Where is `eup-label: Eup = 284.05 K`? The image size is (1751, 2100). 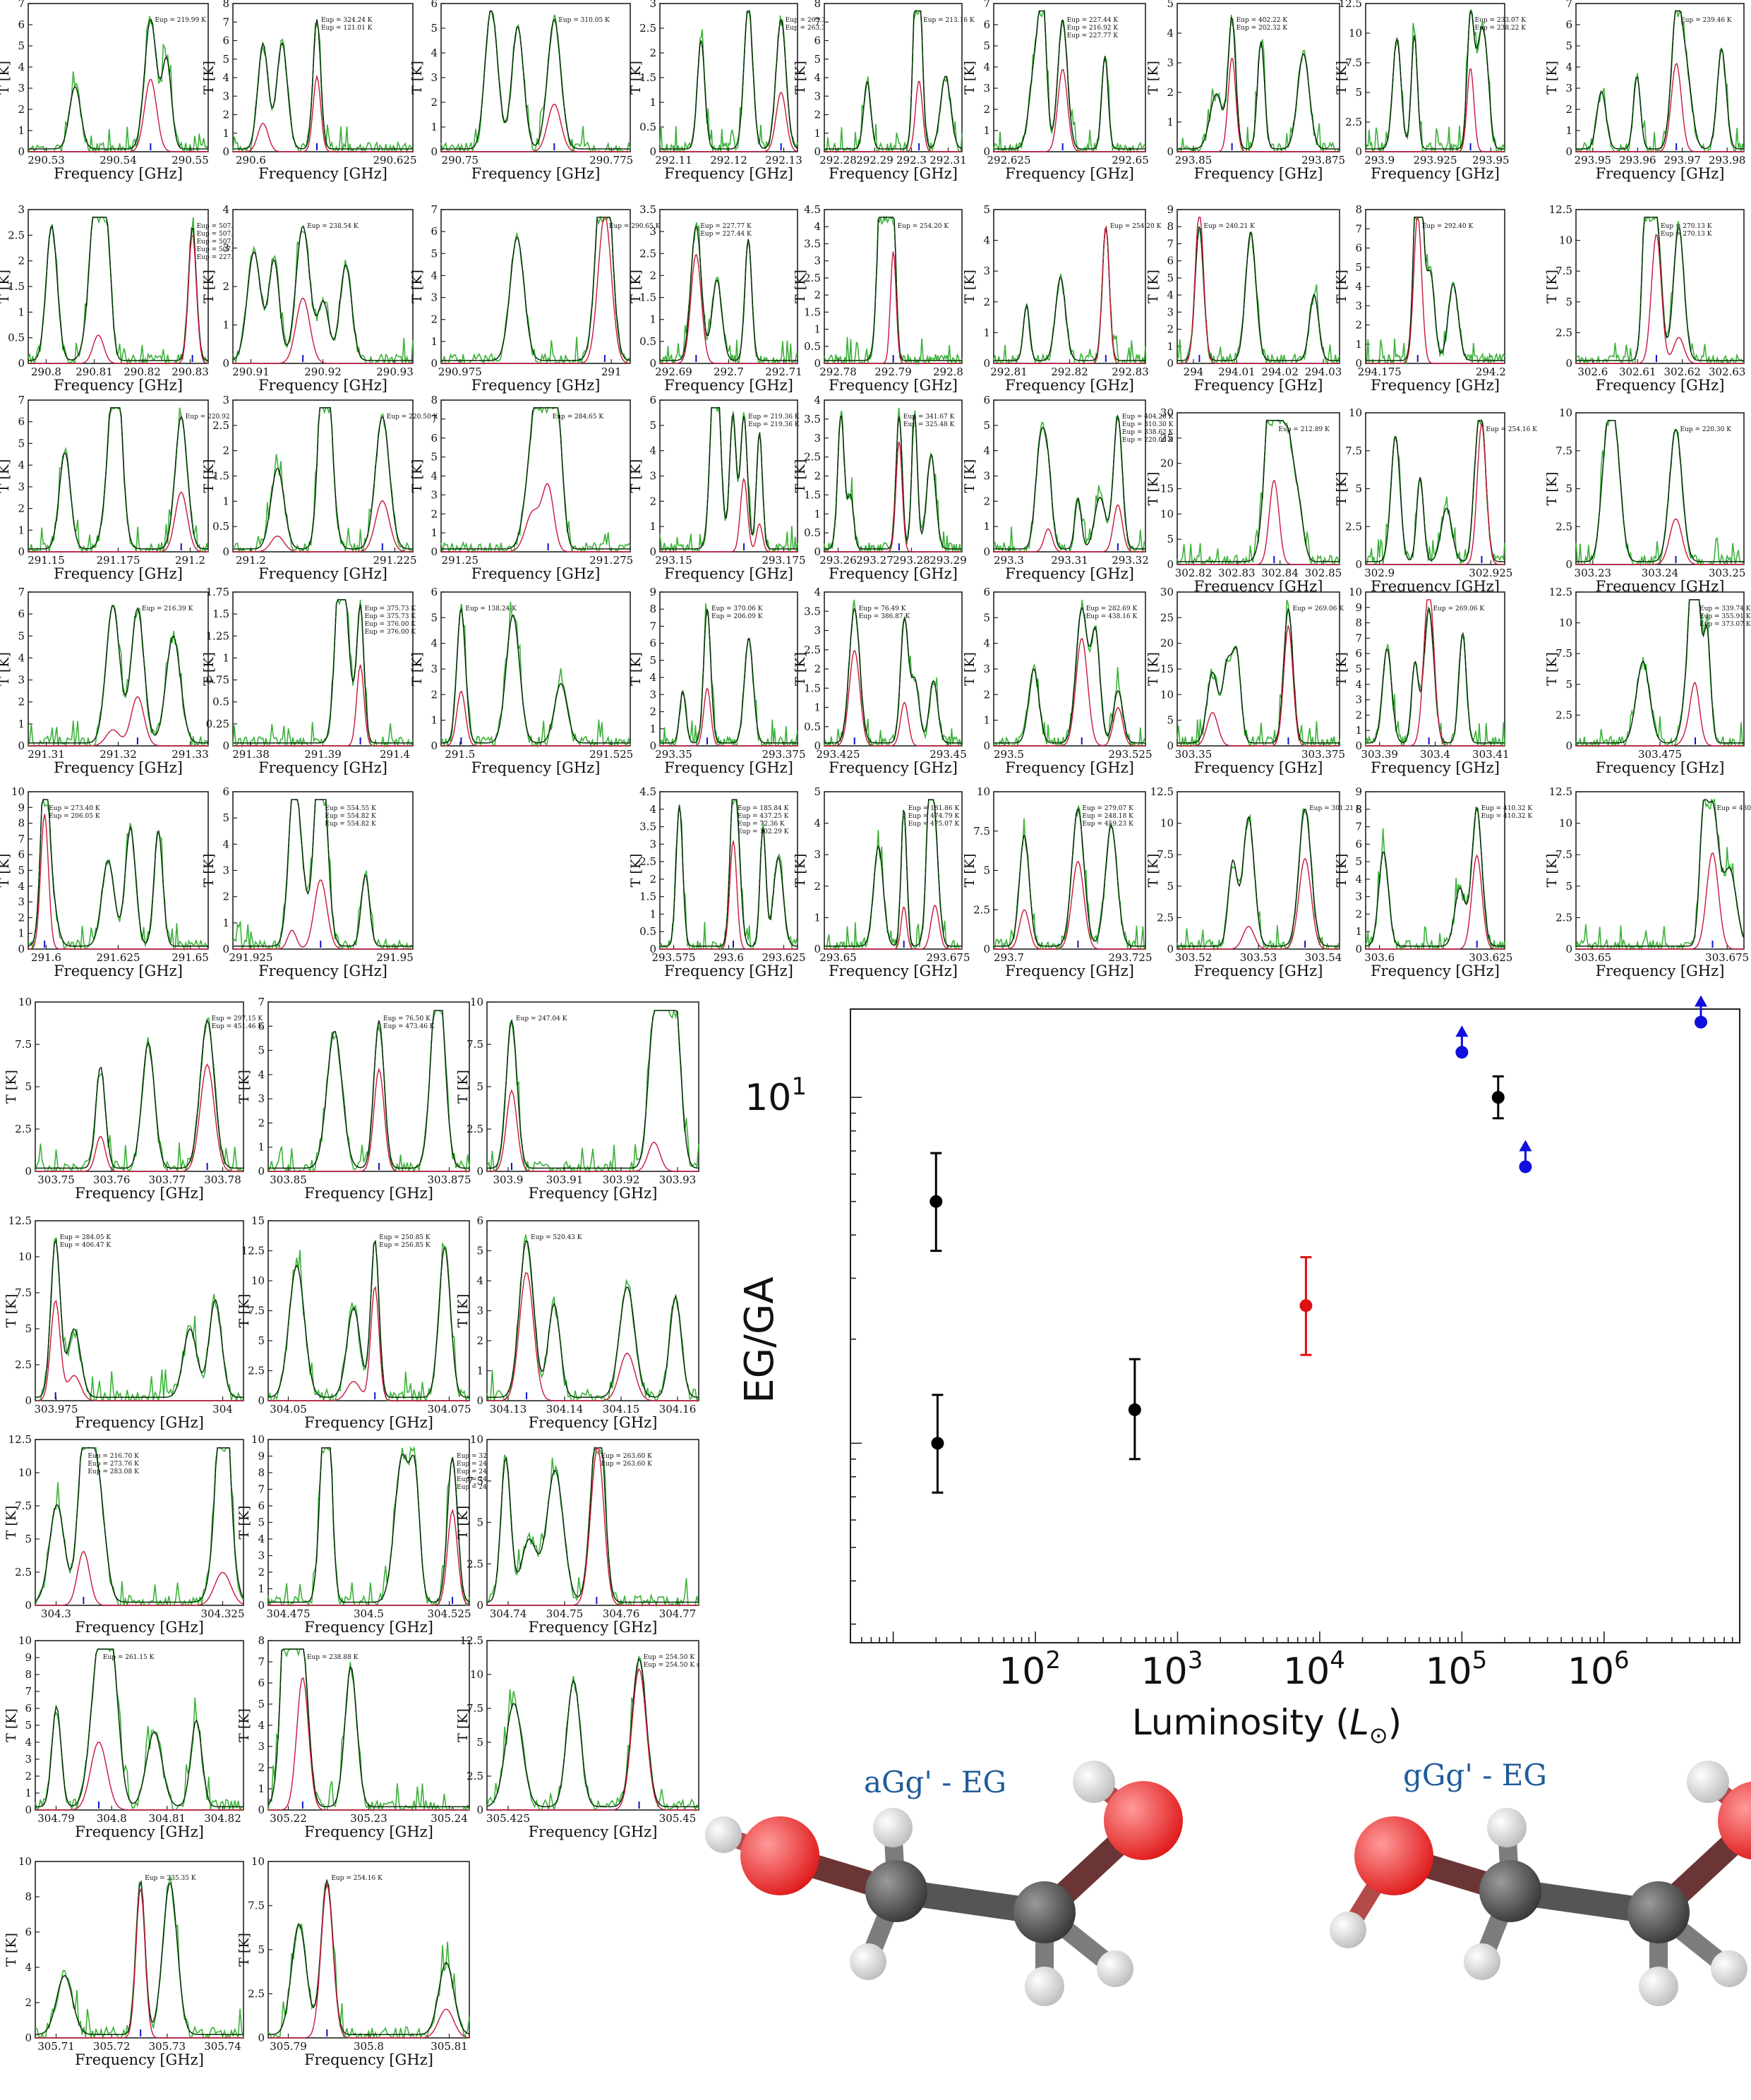
eup-label: Eup = 284.05 K is located at coordinates (86, 1237).